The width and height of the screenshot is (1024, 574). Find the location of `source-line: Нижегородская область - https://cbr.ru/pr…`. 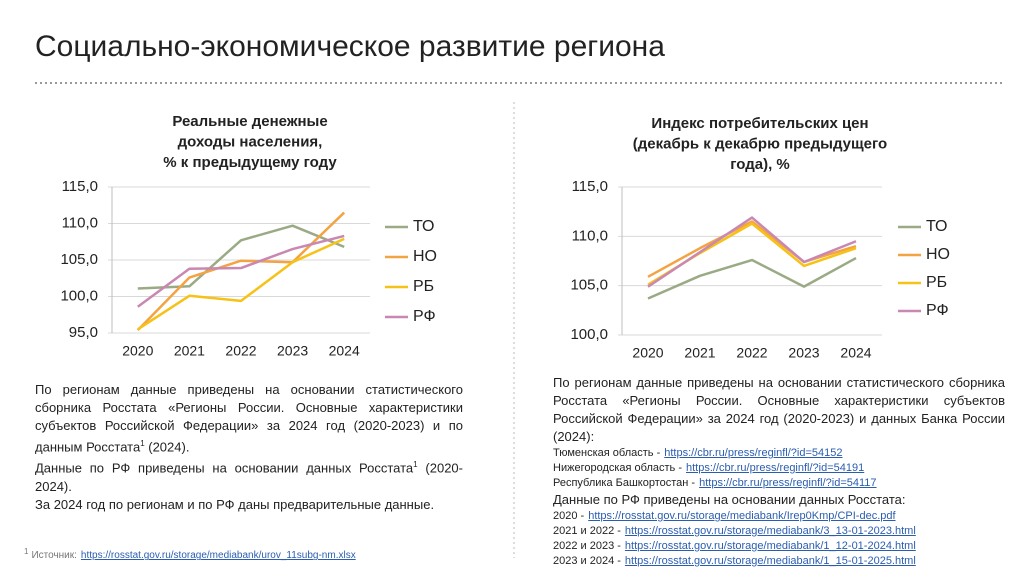

source-line: Нижегородская область - https://cbr.ru/pr… is located at coordinates (779, 468).